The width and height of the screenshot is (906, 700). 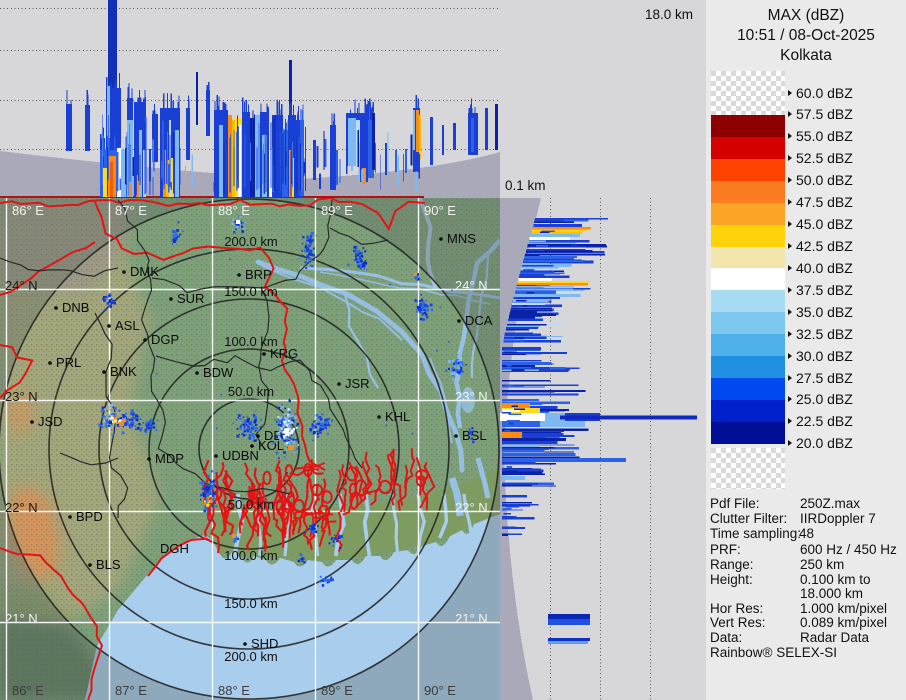 I want to click on svg-text: SHD, so click(x=264, y=643).